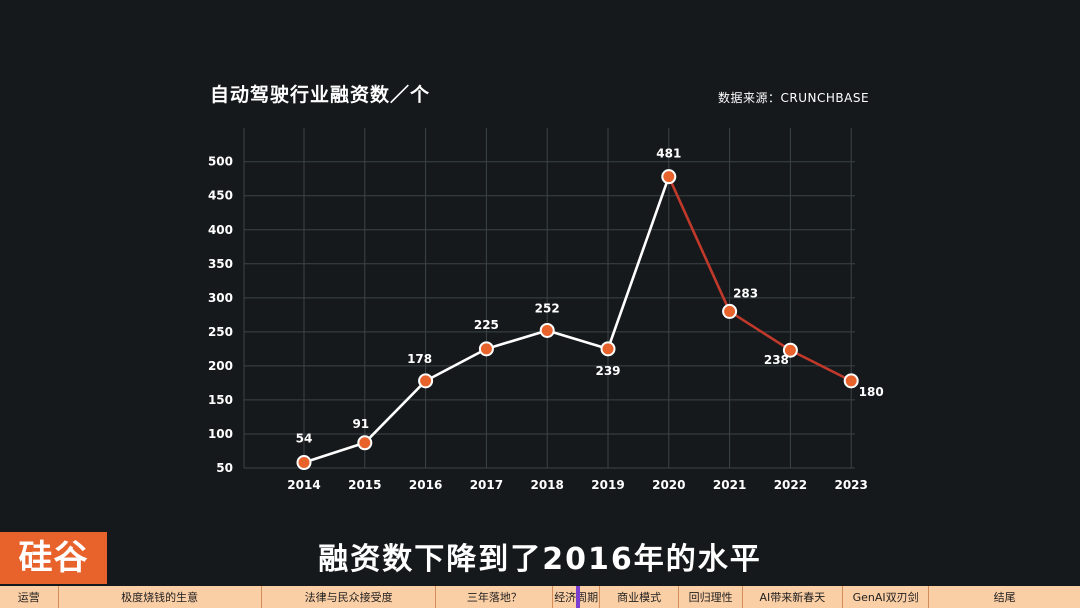 The height and width of the screenshot is (608, 1080). Describe the element at coordinates (220, 366) in the screenshot. I see `y-tick-label: 200` at that location.